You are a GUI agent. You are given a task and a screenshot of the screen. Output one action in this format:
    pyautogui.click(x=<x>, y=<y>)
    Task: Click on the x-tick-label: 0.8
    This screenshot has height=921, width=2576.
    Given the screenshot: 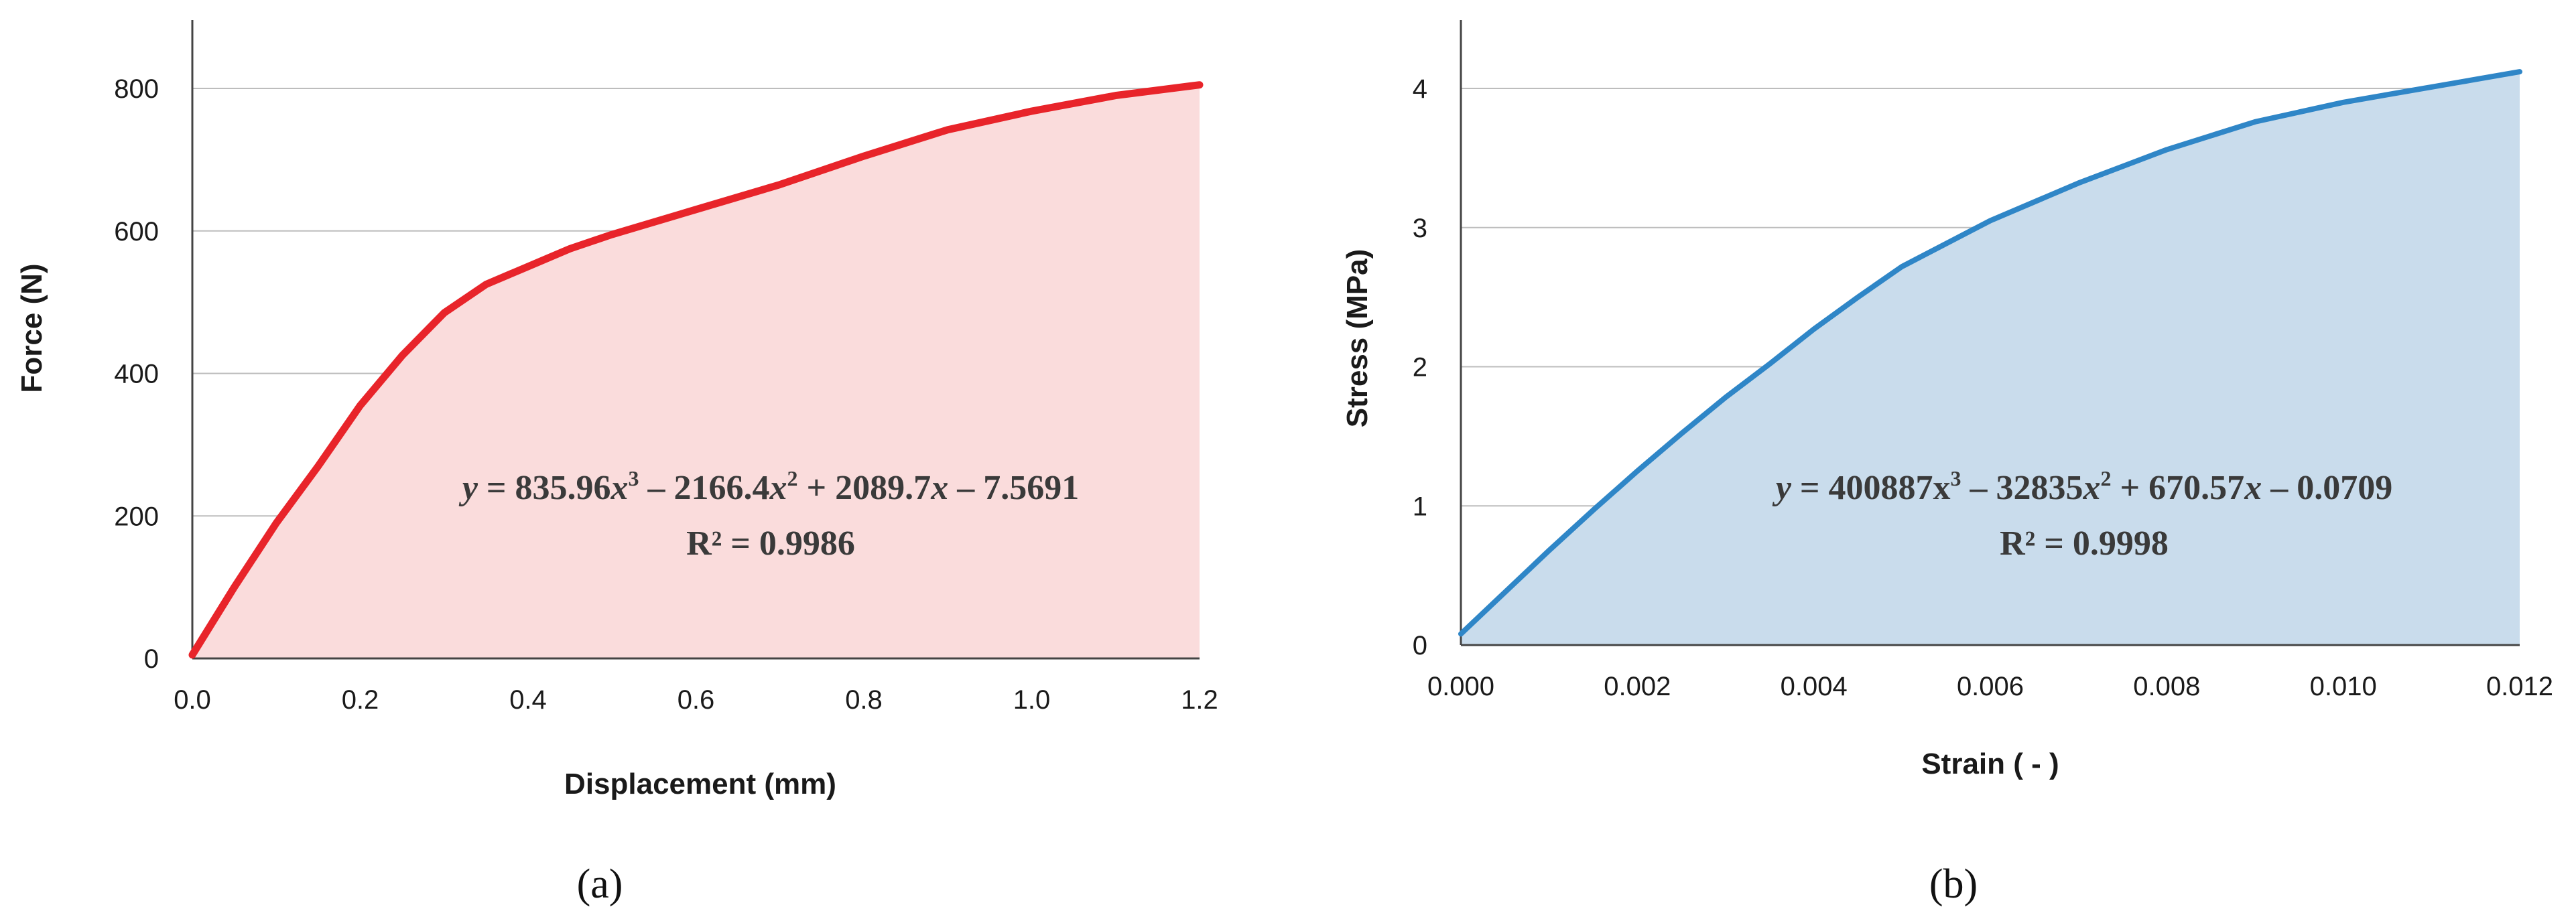 What is the action you would take?
    pyautogui.click(x=864, y=700)
    